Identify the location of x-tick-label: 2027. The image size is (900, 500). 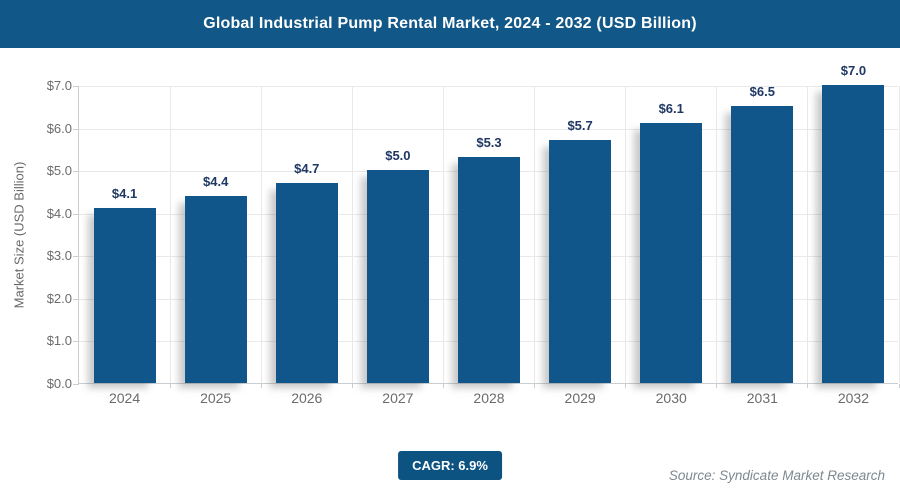
(398, 398).